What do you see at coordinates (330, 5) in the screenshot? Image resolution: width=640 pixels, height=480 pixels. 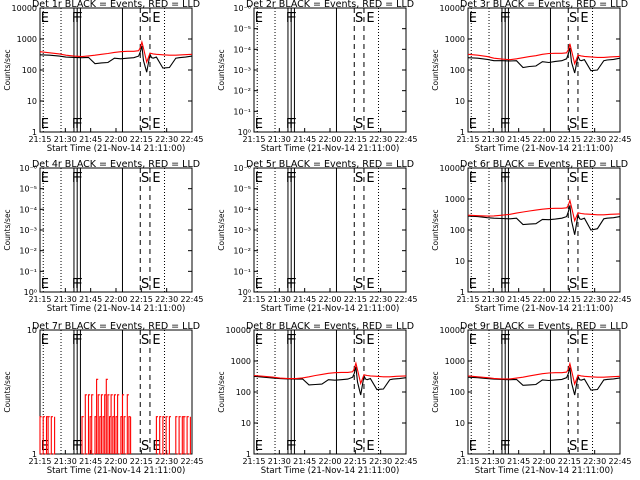 I see `panel-title: Det 2r BLACK = Events, RED = LLD` at bounding box center [330, 5].